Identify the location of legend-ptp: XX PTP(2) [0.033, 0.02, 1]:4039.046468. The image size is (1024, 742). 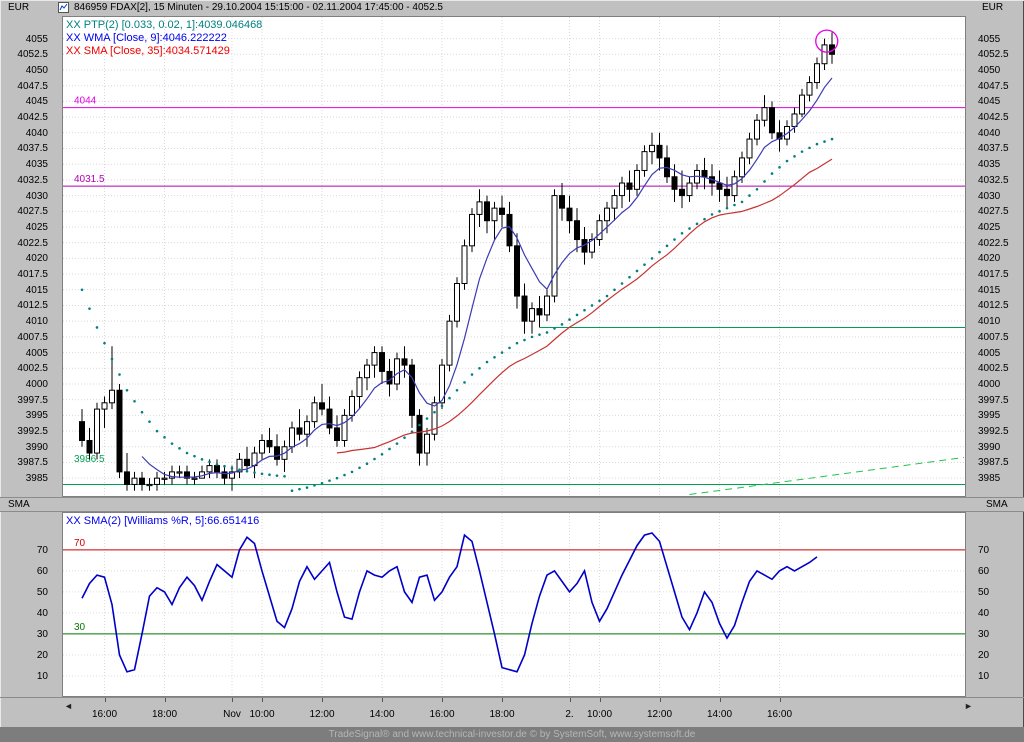
(164, 25).